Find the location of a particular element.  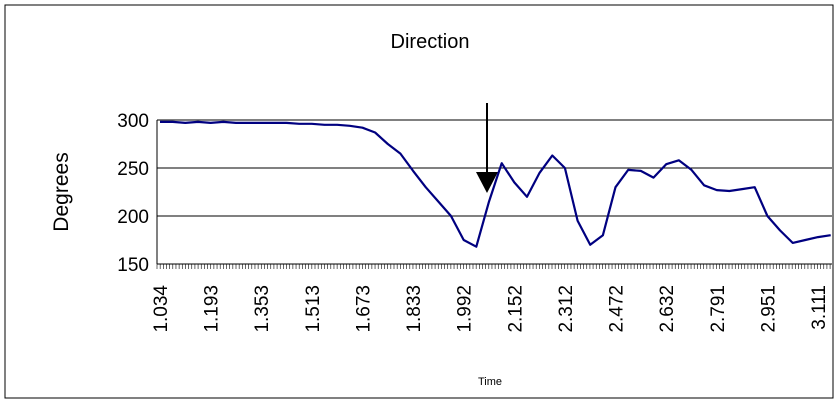

x-tick-label: 2.312 is located at coordinates (566, 309).